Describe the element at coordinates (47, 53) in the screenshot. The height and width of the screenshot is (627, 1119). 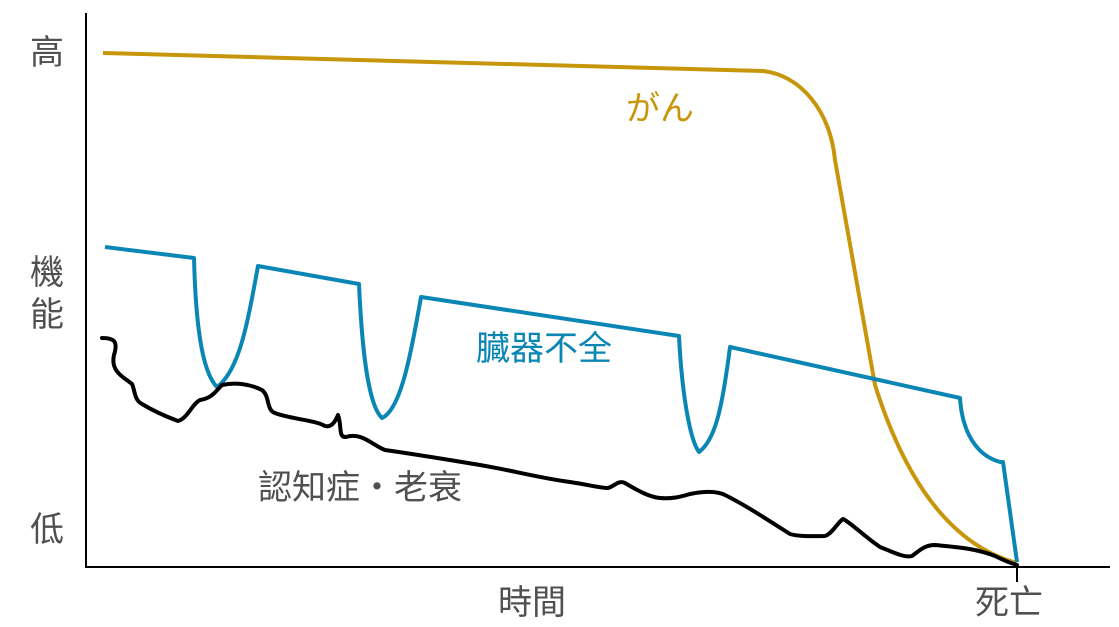
I see `y-axis-high-label: 高` at that location.